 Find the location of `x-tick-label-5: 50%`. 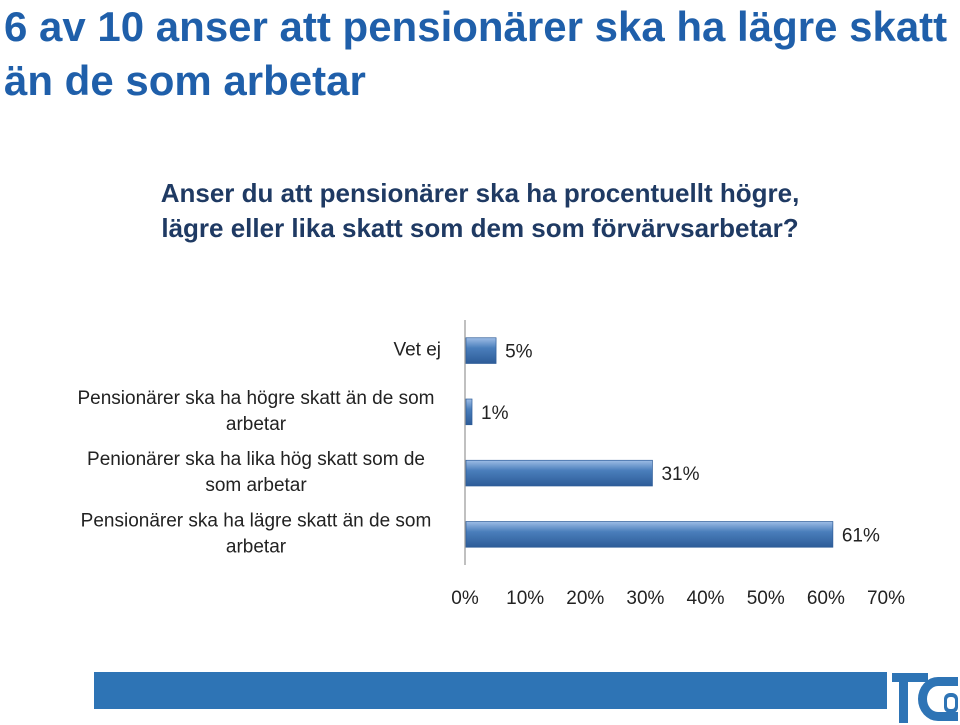

x-tick-label-5: 50% is located at coordinates (766, 598).